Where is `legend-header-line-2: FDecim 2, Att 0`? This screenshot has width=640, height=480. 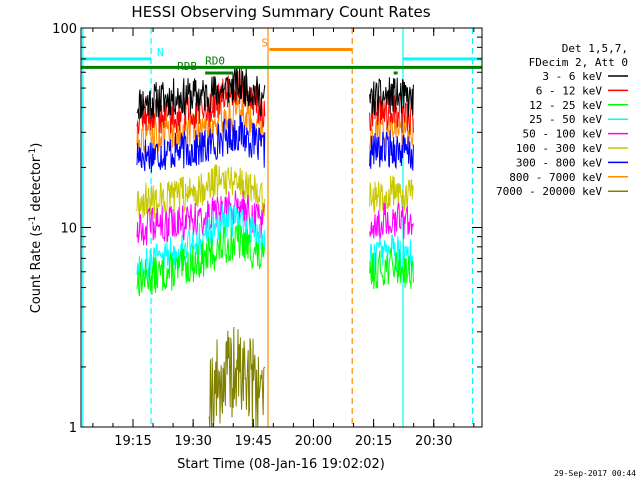 legend-header-line-2: FDecim 2, Att 0 is located at coordinates (578, 62).